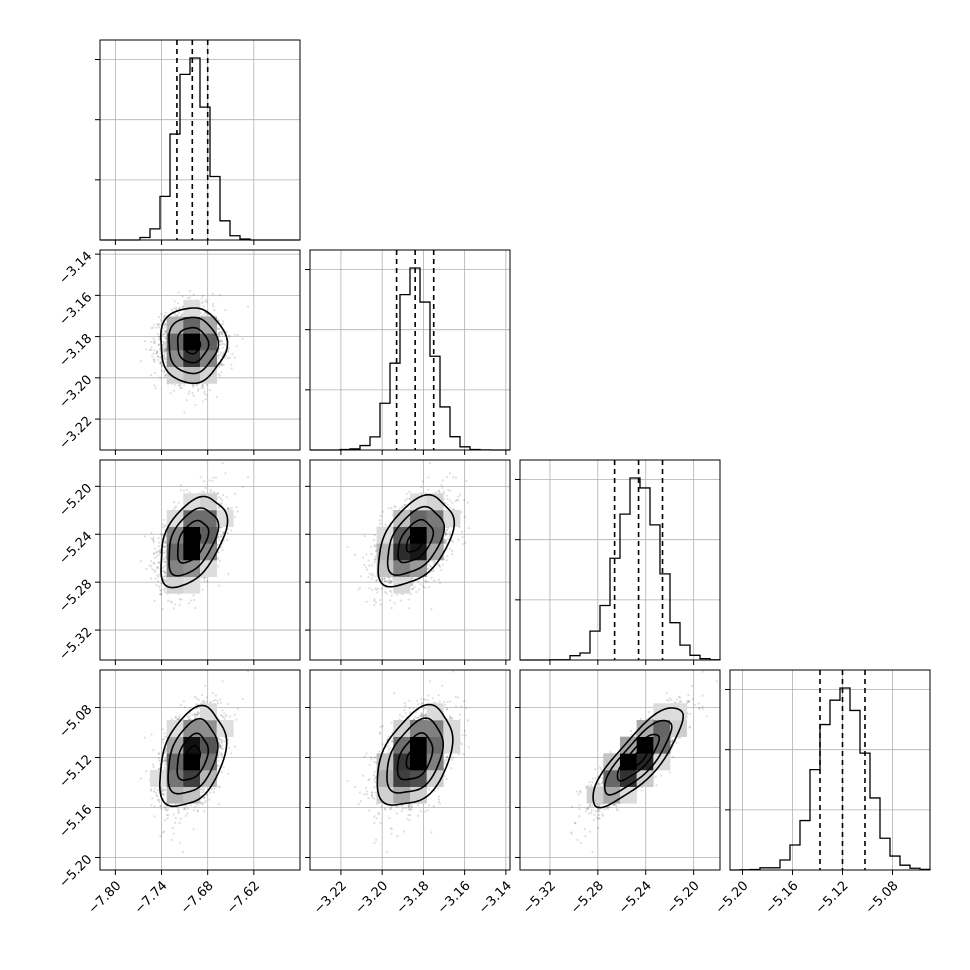 The image size is (970, 970). Describe the element at coordinates (175, 585) in the screenshot. I see `density-cell` at that location.